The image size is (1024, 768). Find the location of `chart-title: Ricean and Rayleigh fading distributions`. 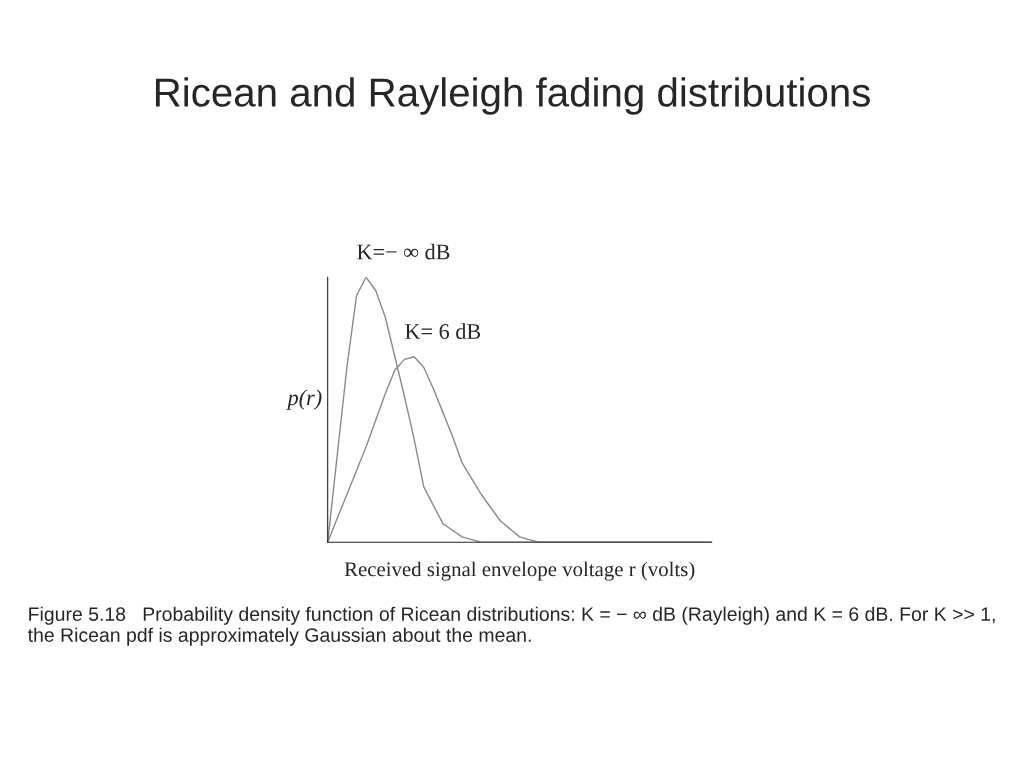

chart-title: Ricean and Rayleigh fading distributions is located at coordinates (512, 96).